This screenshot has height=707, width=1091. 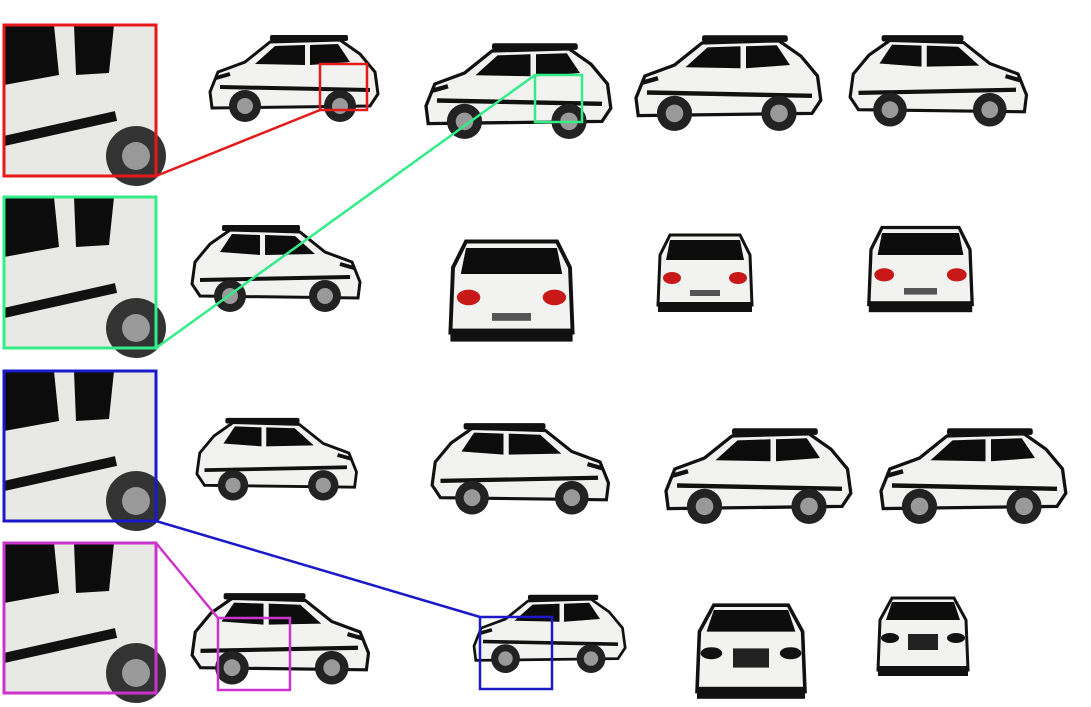 What do you see at coordinates (938, 80) in the screenshot?
I see `car-row0-view3` at bounding box center [938, 80].